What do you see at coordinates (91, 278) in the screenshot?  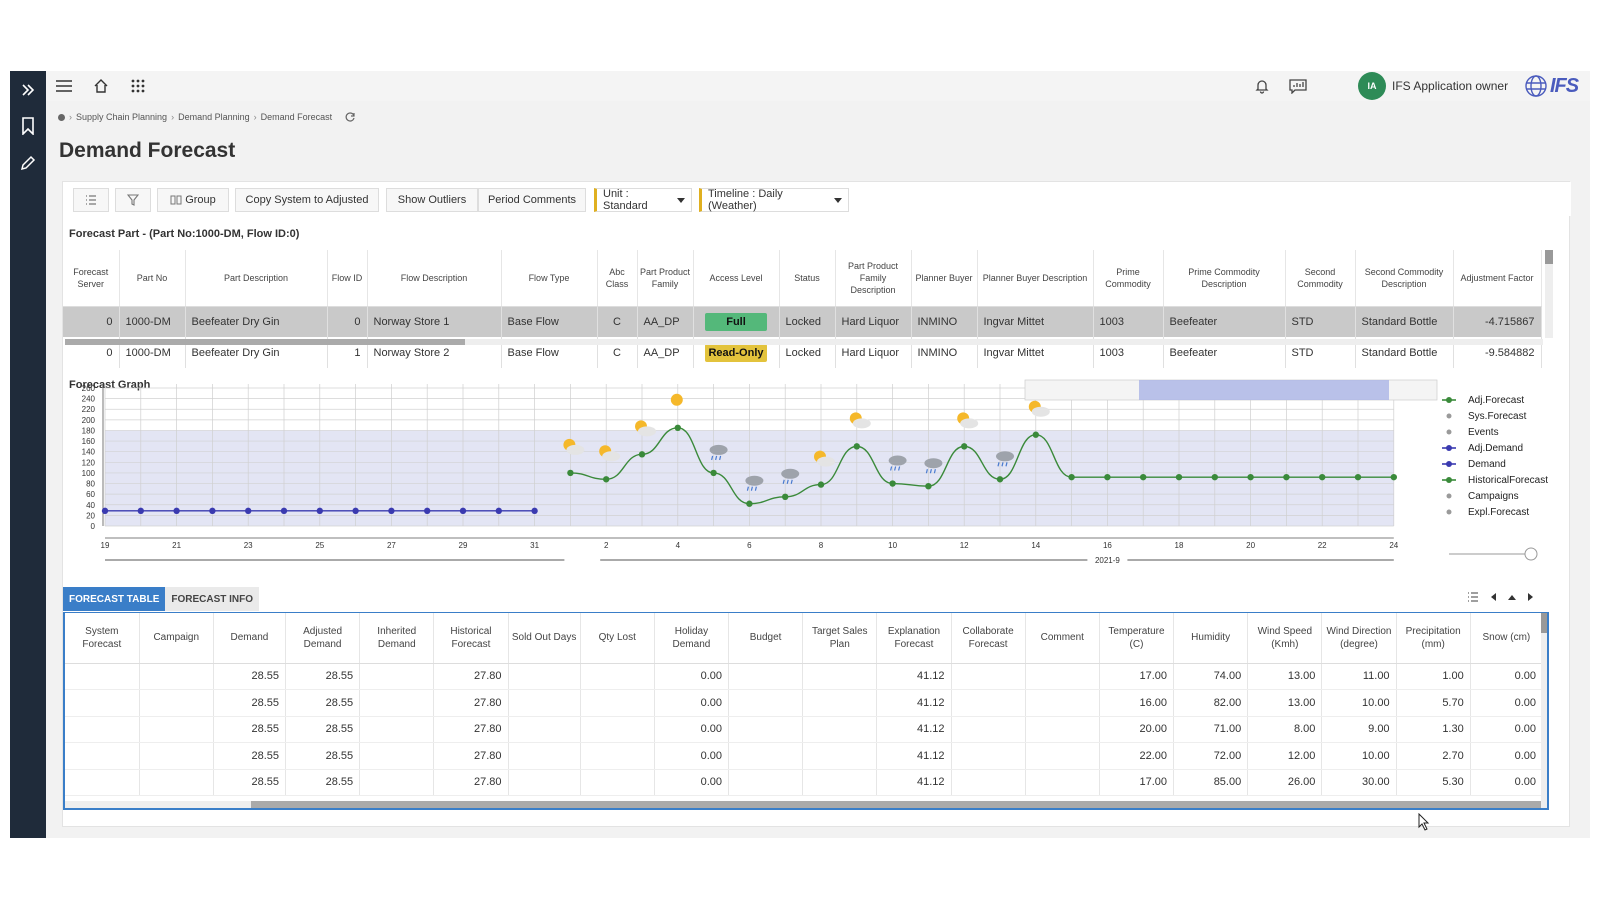 I see `column-header: Forecast Server` at bounding box center [91, 278].